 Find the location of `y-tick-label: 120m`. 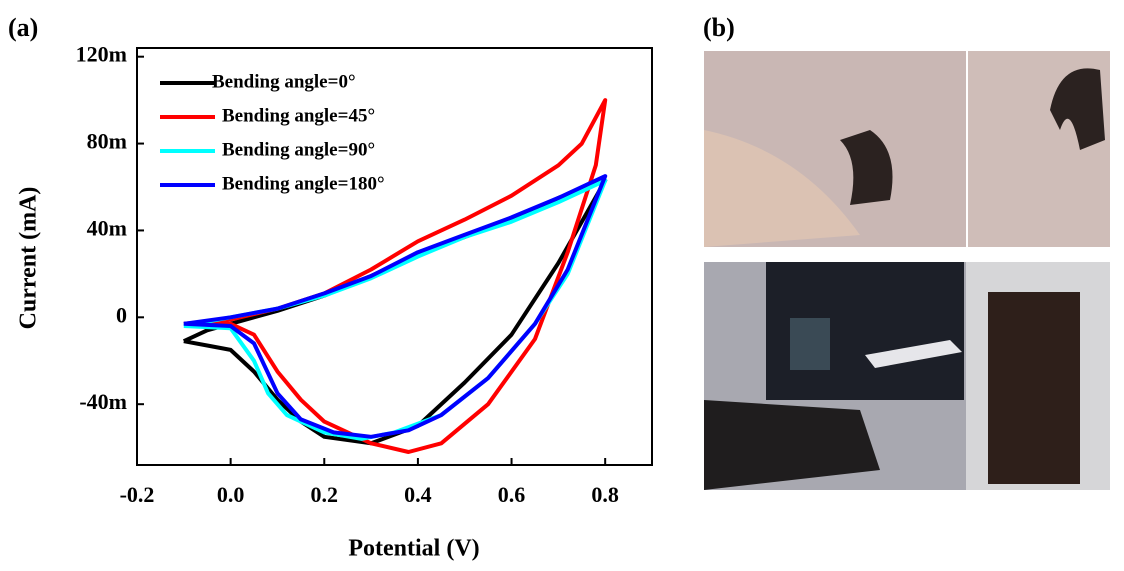

y-tick-label: 120m is located at coordinates (101, 54).